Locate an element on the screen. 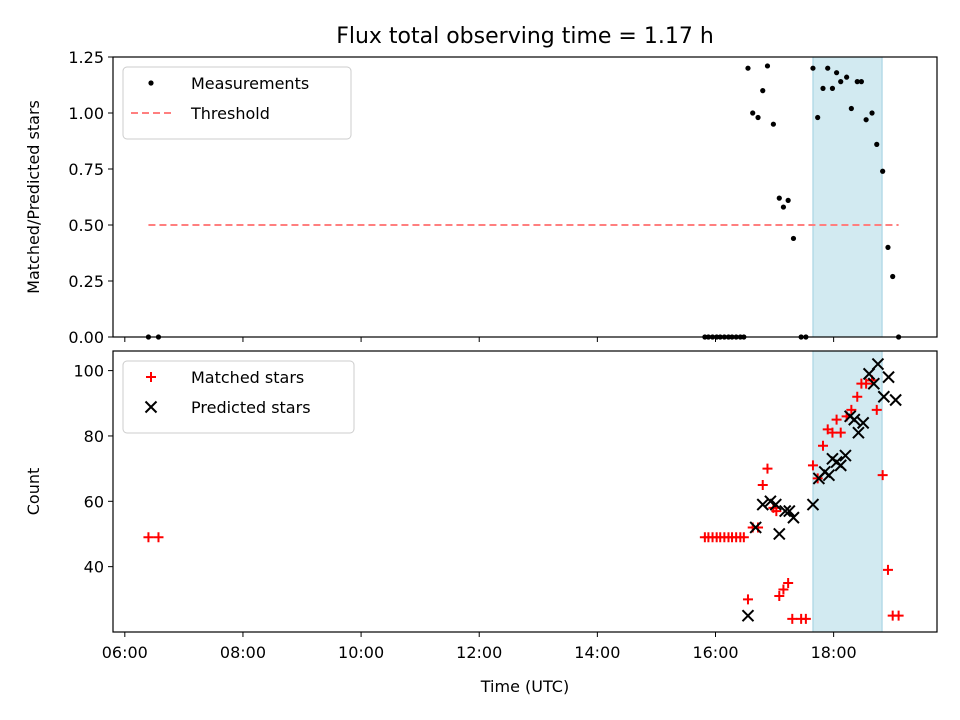  legend: Matched stars Predicted stars is located at coordinates (238, 397).